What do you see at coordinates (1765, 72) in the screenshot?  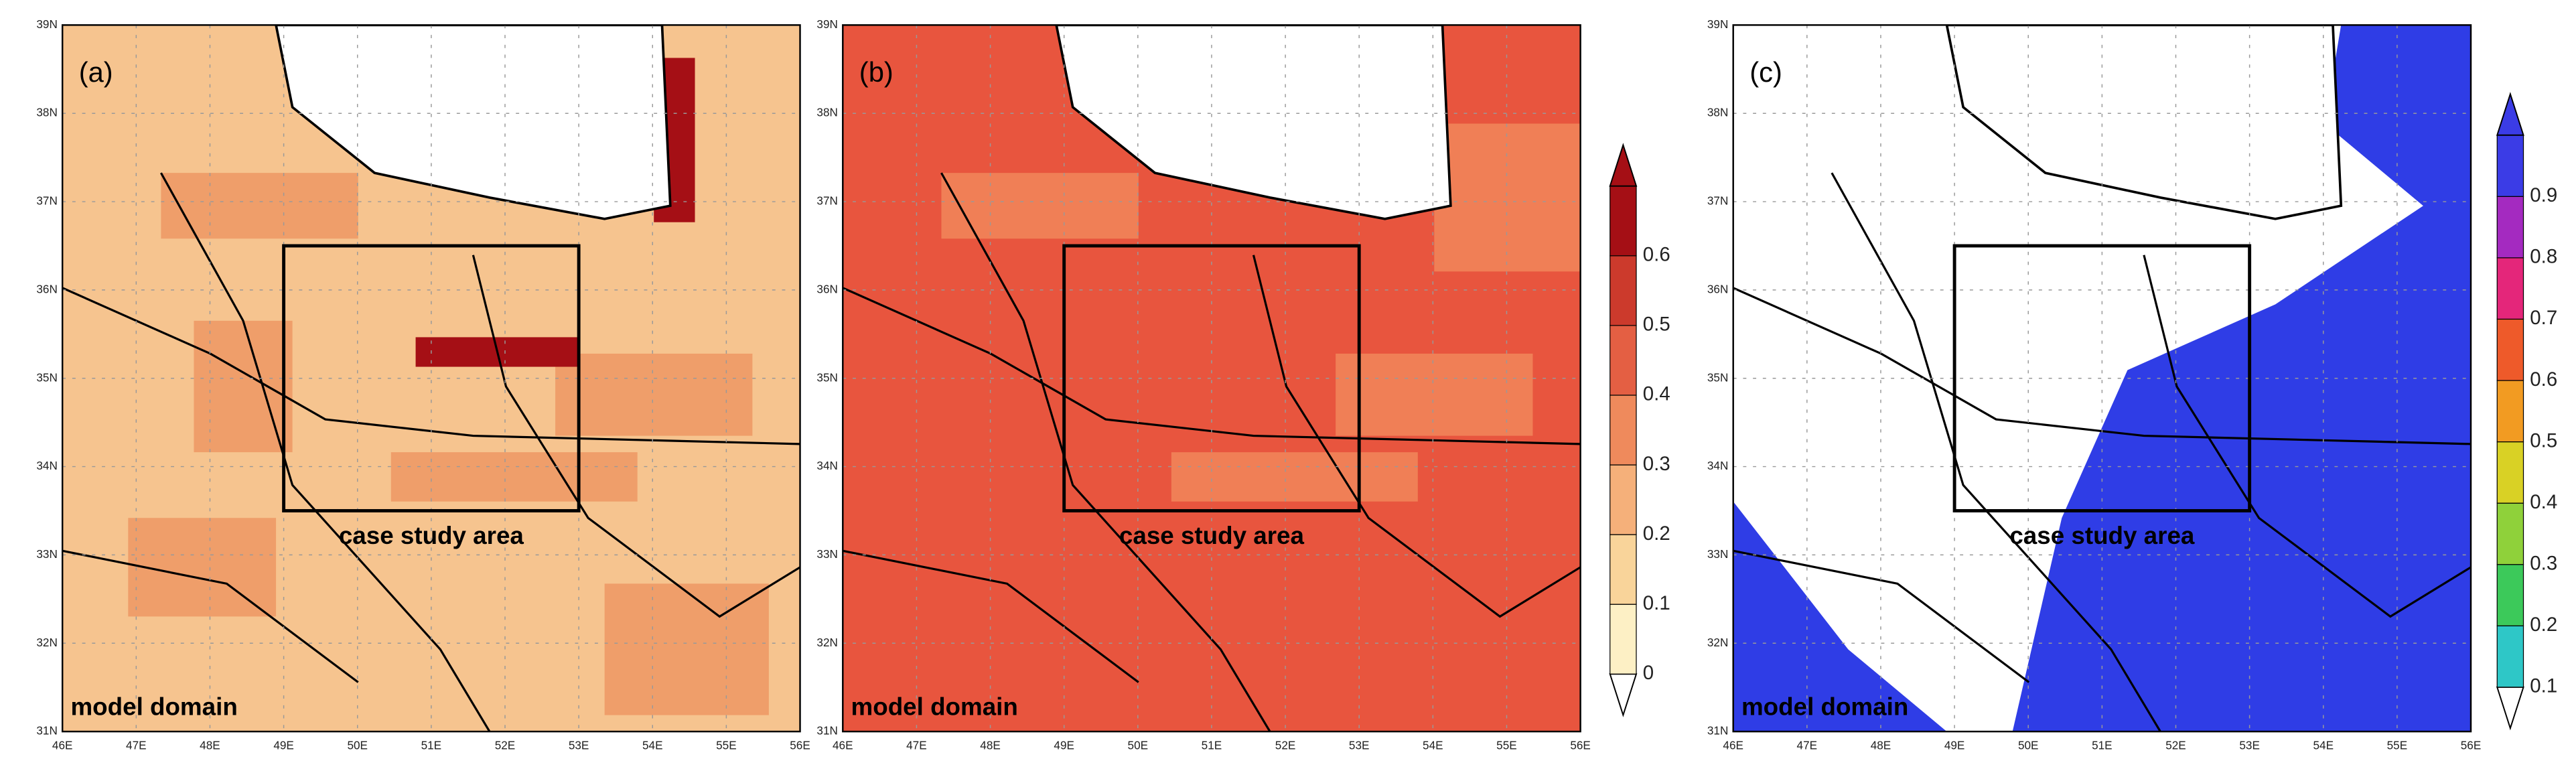 I see `panel-label: (c)` at bounding box center [1765, 72].